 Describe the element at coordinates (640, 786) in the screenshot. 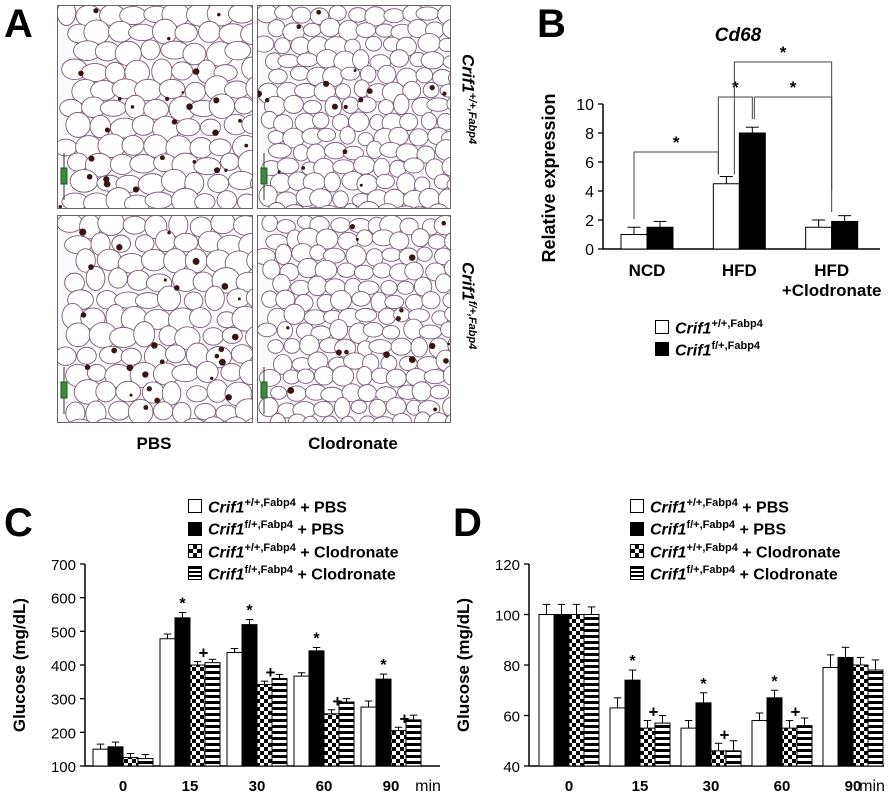

I see `x-tick-label: 15` at that location.